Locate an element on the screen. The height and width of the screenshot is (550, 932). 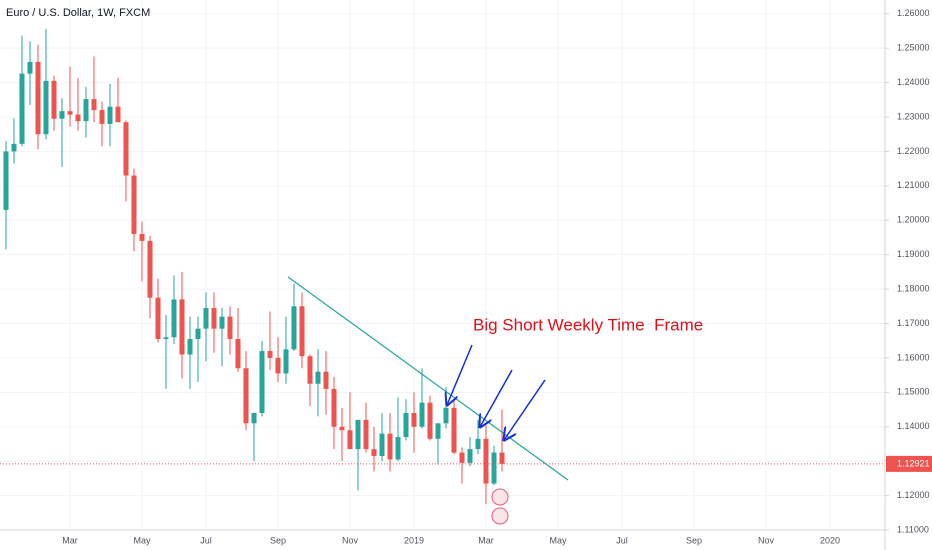
y-tick-label: 1.19000 is located at coordinates (913, 254).